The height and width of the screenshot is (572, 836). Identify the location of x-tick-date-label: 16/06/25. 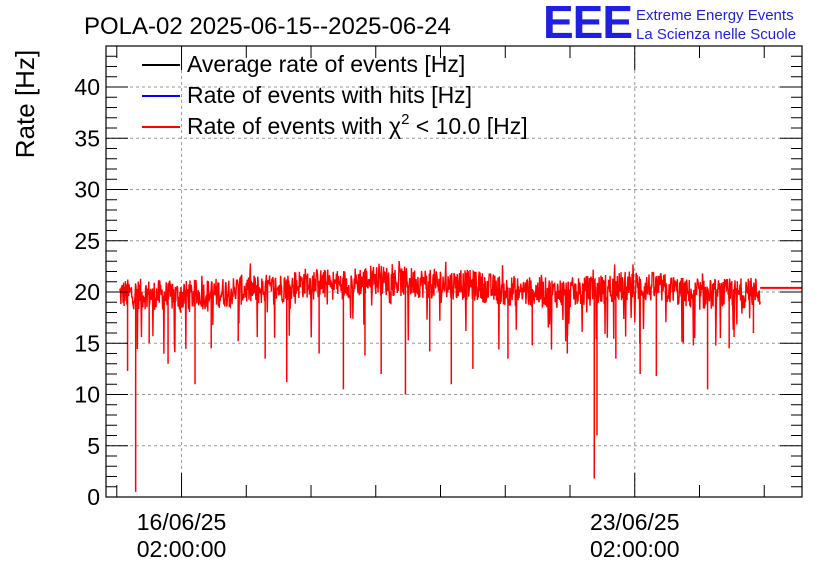
(182, 522).